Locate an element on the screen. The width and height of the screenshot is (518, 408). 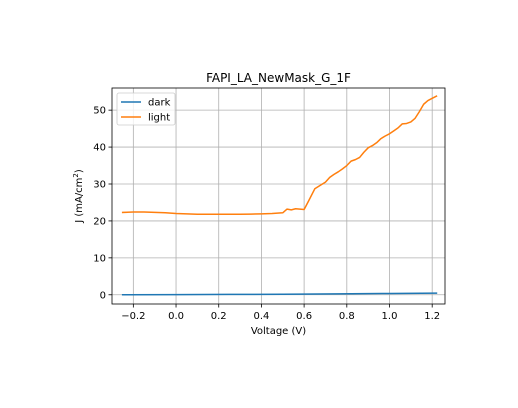
x-axis-ticks: −0.2 0.0 0.2 0.4 0.6 0.8 1.0 1.2 is located at coordinates (280, 313).